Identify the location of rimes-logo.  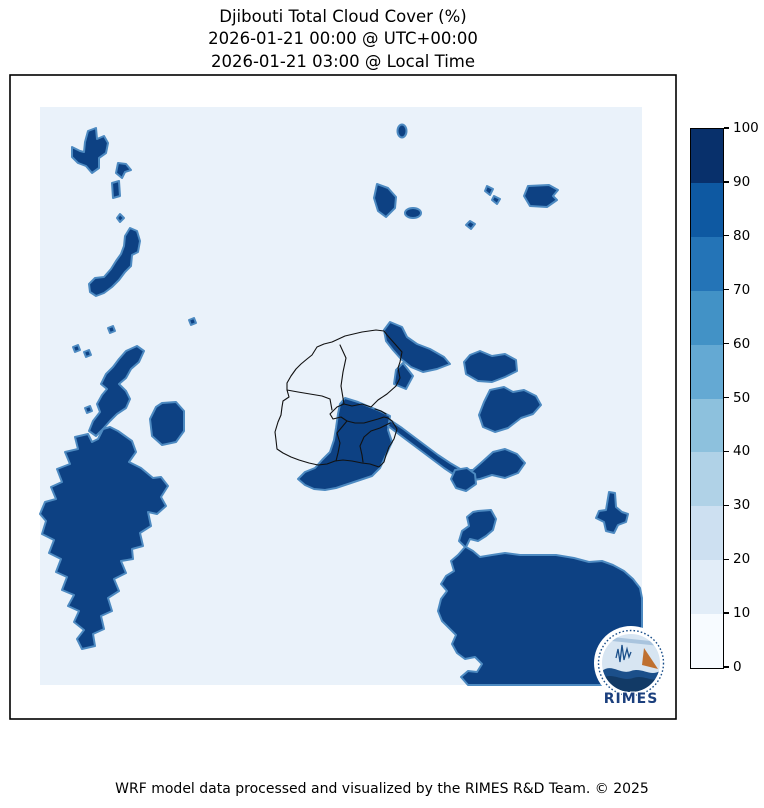
(631, 663).